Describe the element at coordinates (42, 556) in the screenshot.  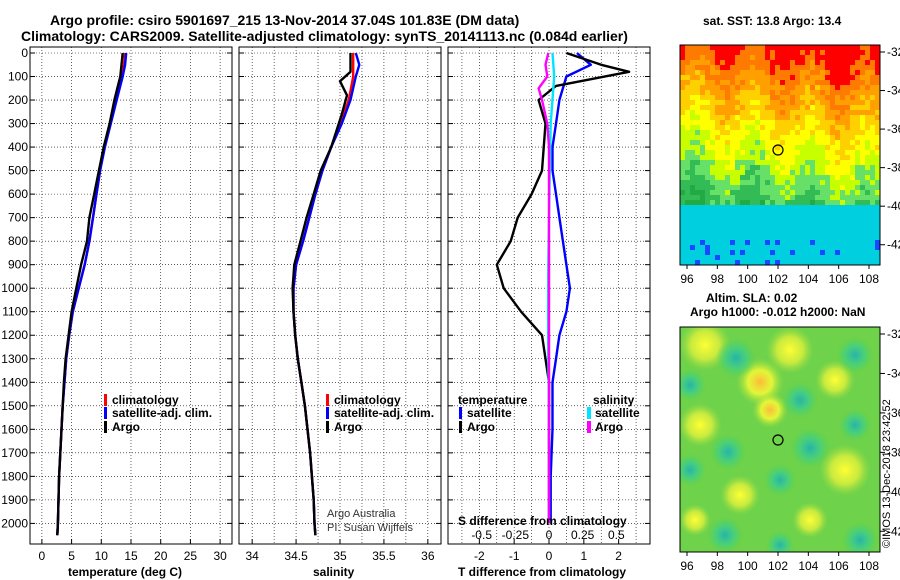
I see `x-tick-label: 0` at that location.